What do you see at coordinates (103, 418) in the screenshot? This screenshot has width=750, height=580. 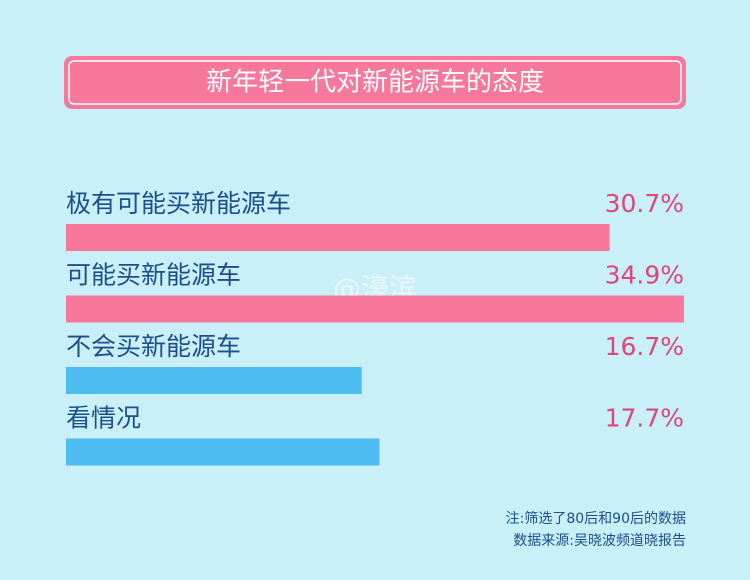 I see `category-label: 看情况` at bounding box center [103, 418].